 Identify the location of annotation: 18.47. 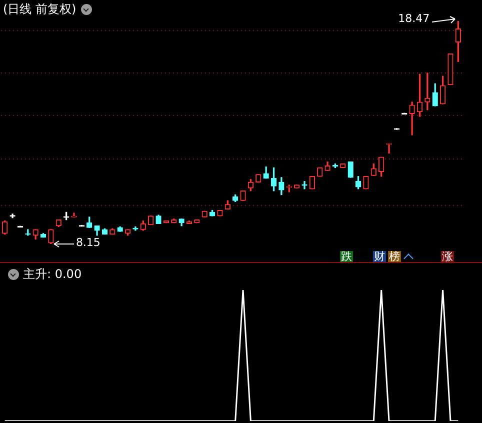
(414, 18).